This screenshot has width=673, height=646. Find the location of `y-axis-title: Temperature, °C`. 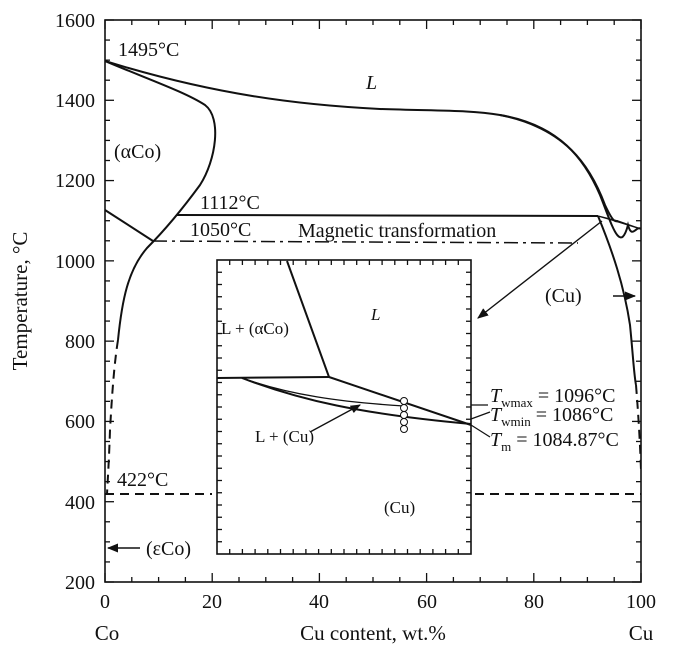

y-axis-title: Temperature, °C is located at coordinates (20, 301).